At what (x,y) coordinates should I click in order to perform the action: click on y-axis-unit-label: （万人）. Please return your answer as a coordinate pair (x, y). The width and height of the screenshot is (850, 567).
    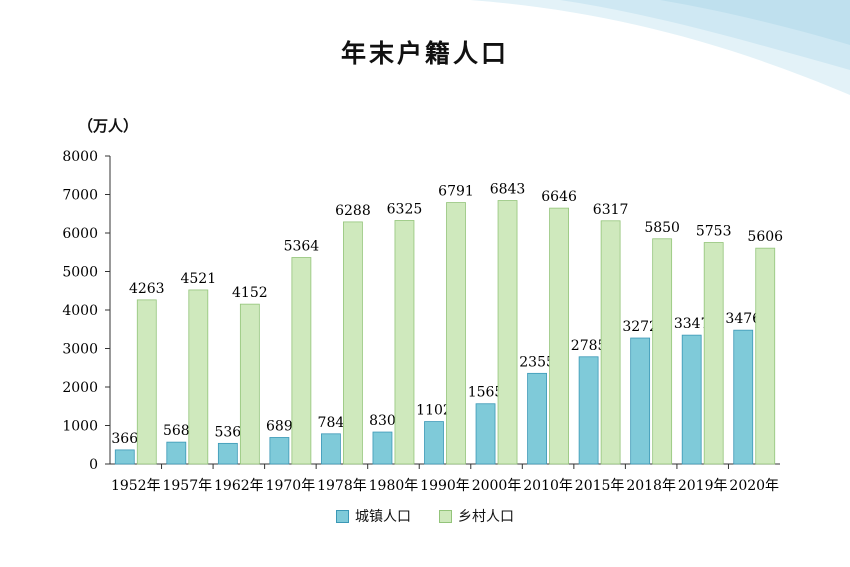
    Looking at the image, I should click on (108, 126).